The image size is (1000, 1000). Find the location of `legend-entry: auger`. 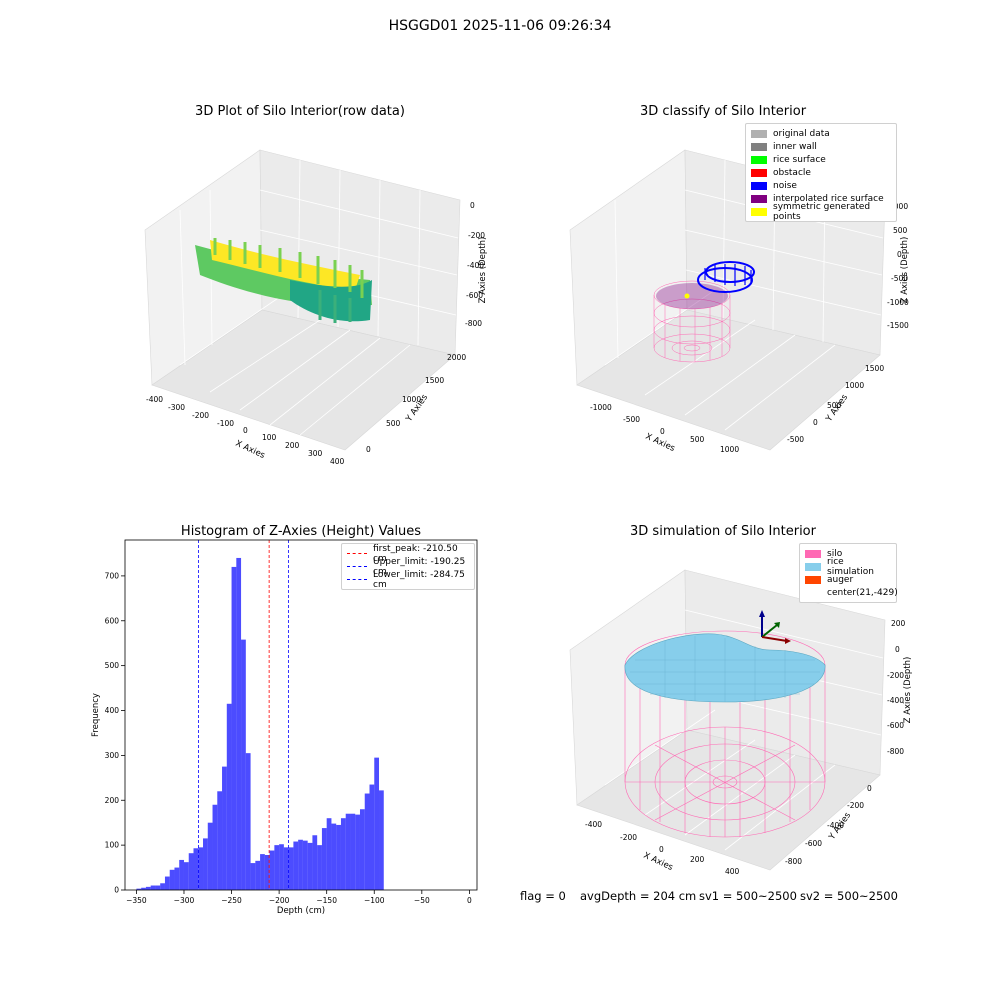

legend-entry: auger is located at coordinates (848, 579).